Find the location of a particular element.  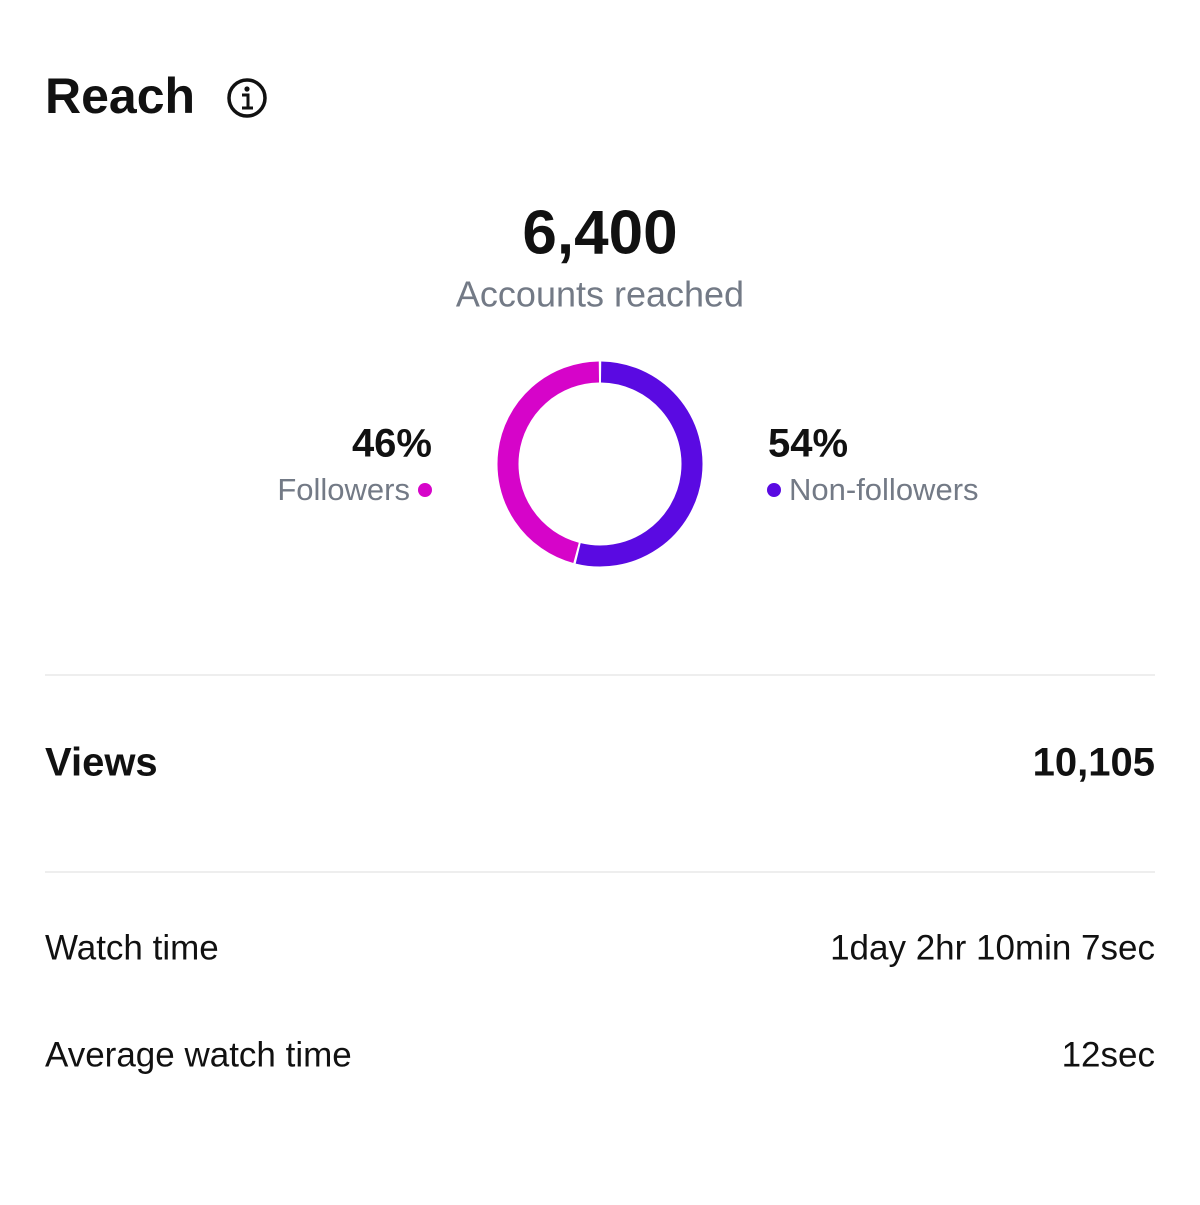

followers-percent: 46% is located at coordinates (392, 444).